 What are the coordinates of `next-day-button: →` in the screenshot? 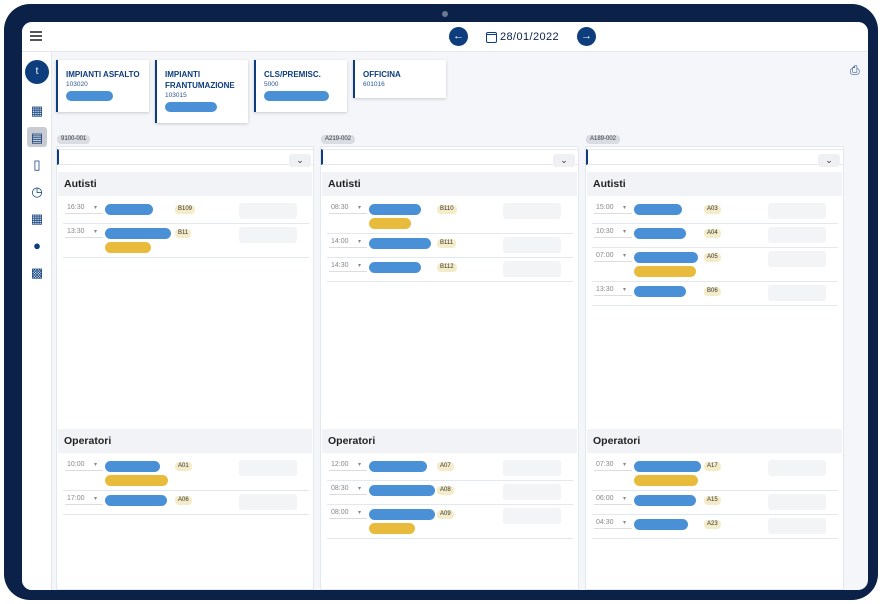 It's located at (586, 36).